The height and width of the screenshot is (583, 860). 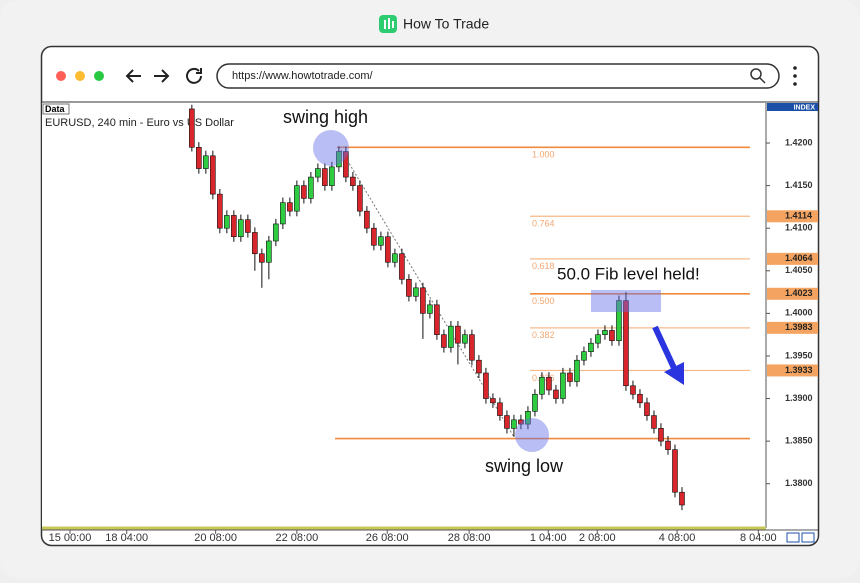 What do you see at coordinates (792, 107) in the screenshot?
I see `index-bar` at bounding box center [792, 107].